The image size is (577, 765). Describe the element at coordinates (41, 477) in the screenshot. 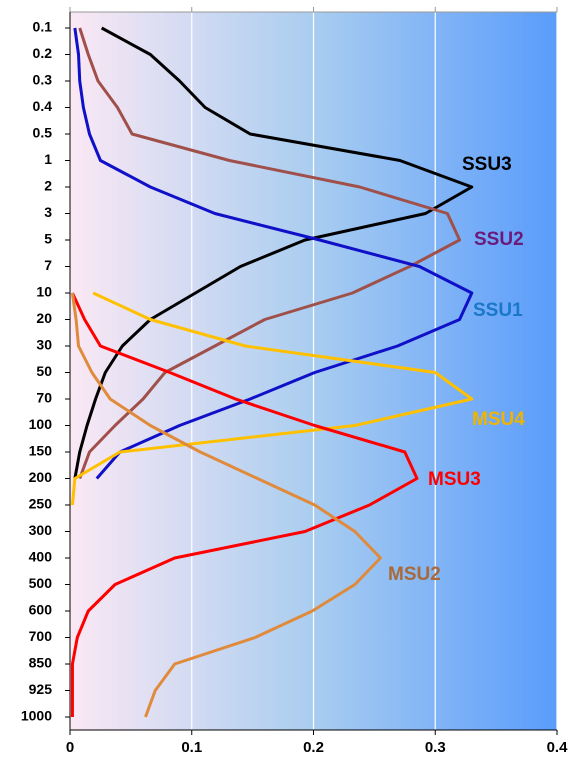

I see `y-tick-label: 200` at that location.